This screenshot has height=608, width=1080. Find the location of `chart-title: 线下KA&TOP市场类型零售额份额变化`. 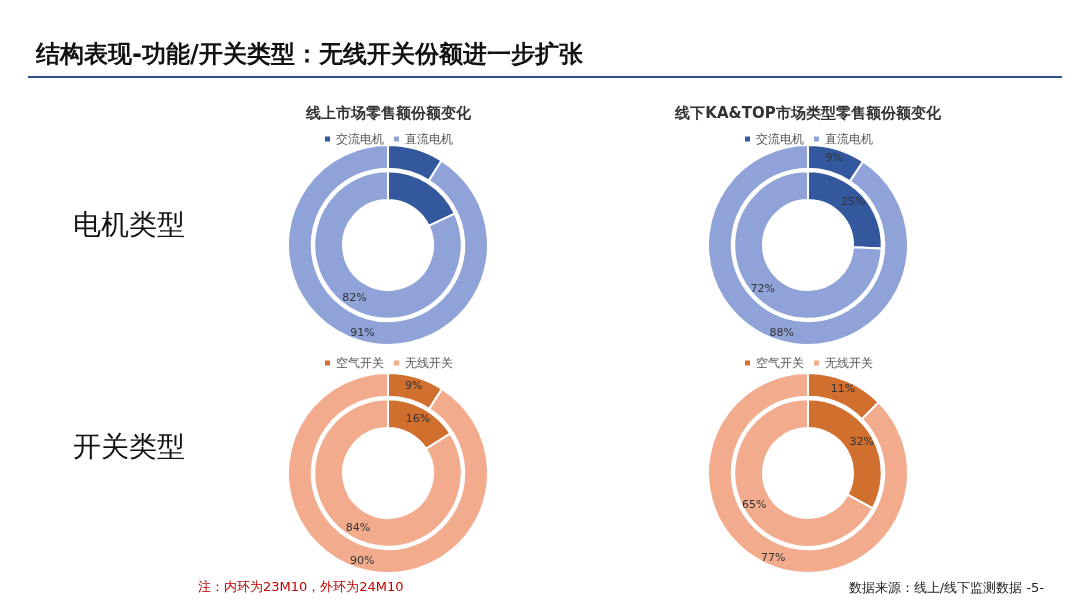

chart-title: 线下KA&TOP市场类型零售额份额变化 is located at coordinates (808, 112).